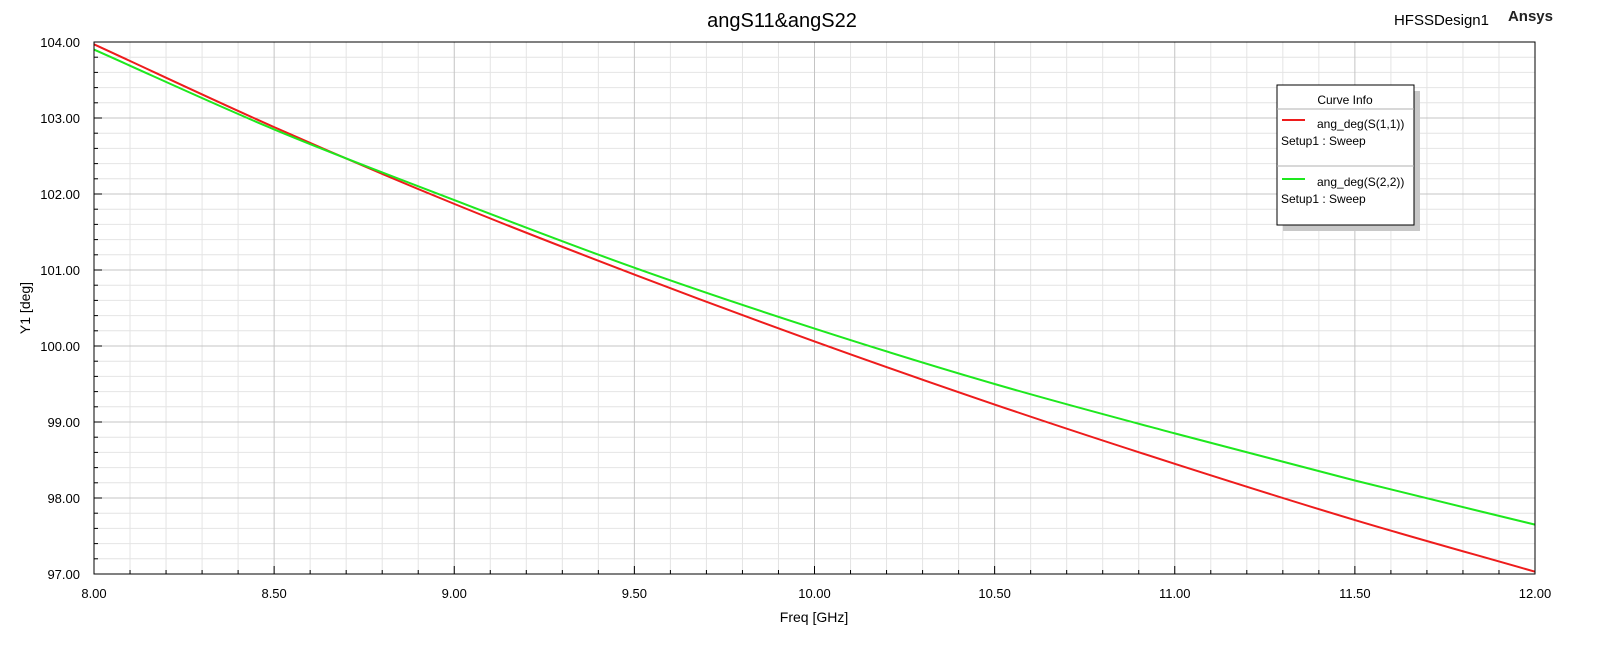  Describe the element at coordinates (60, 42) in the screenshot. I see `y-tick-label: 104.00` at that location.